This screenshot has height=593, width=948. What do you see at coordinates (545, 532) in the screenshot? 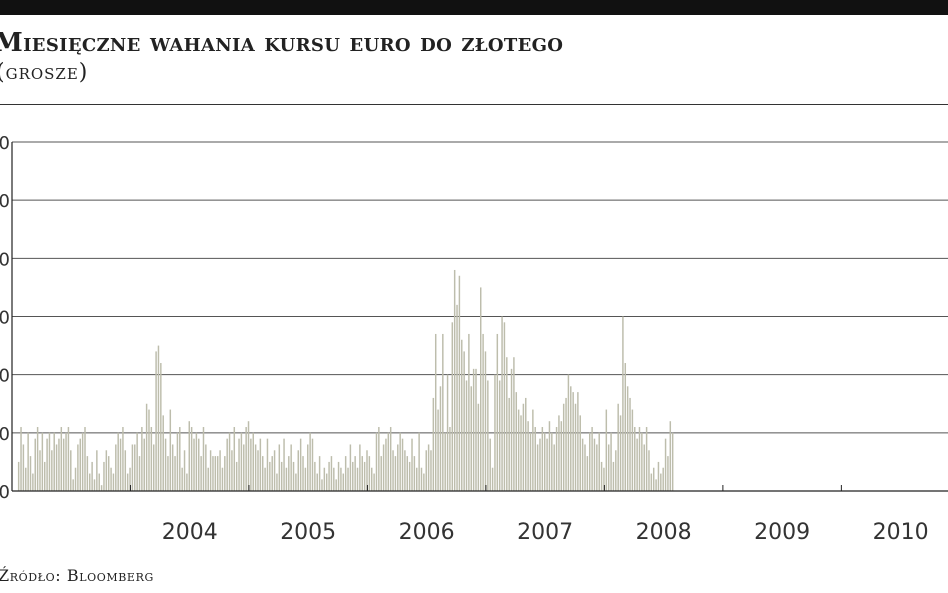
I see `x-tick-label: 2007` at bounding box center [545, 532].